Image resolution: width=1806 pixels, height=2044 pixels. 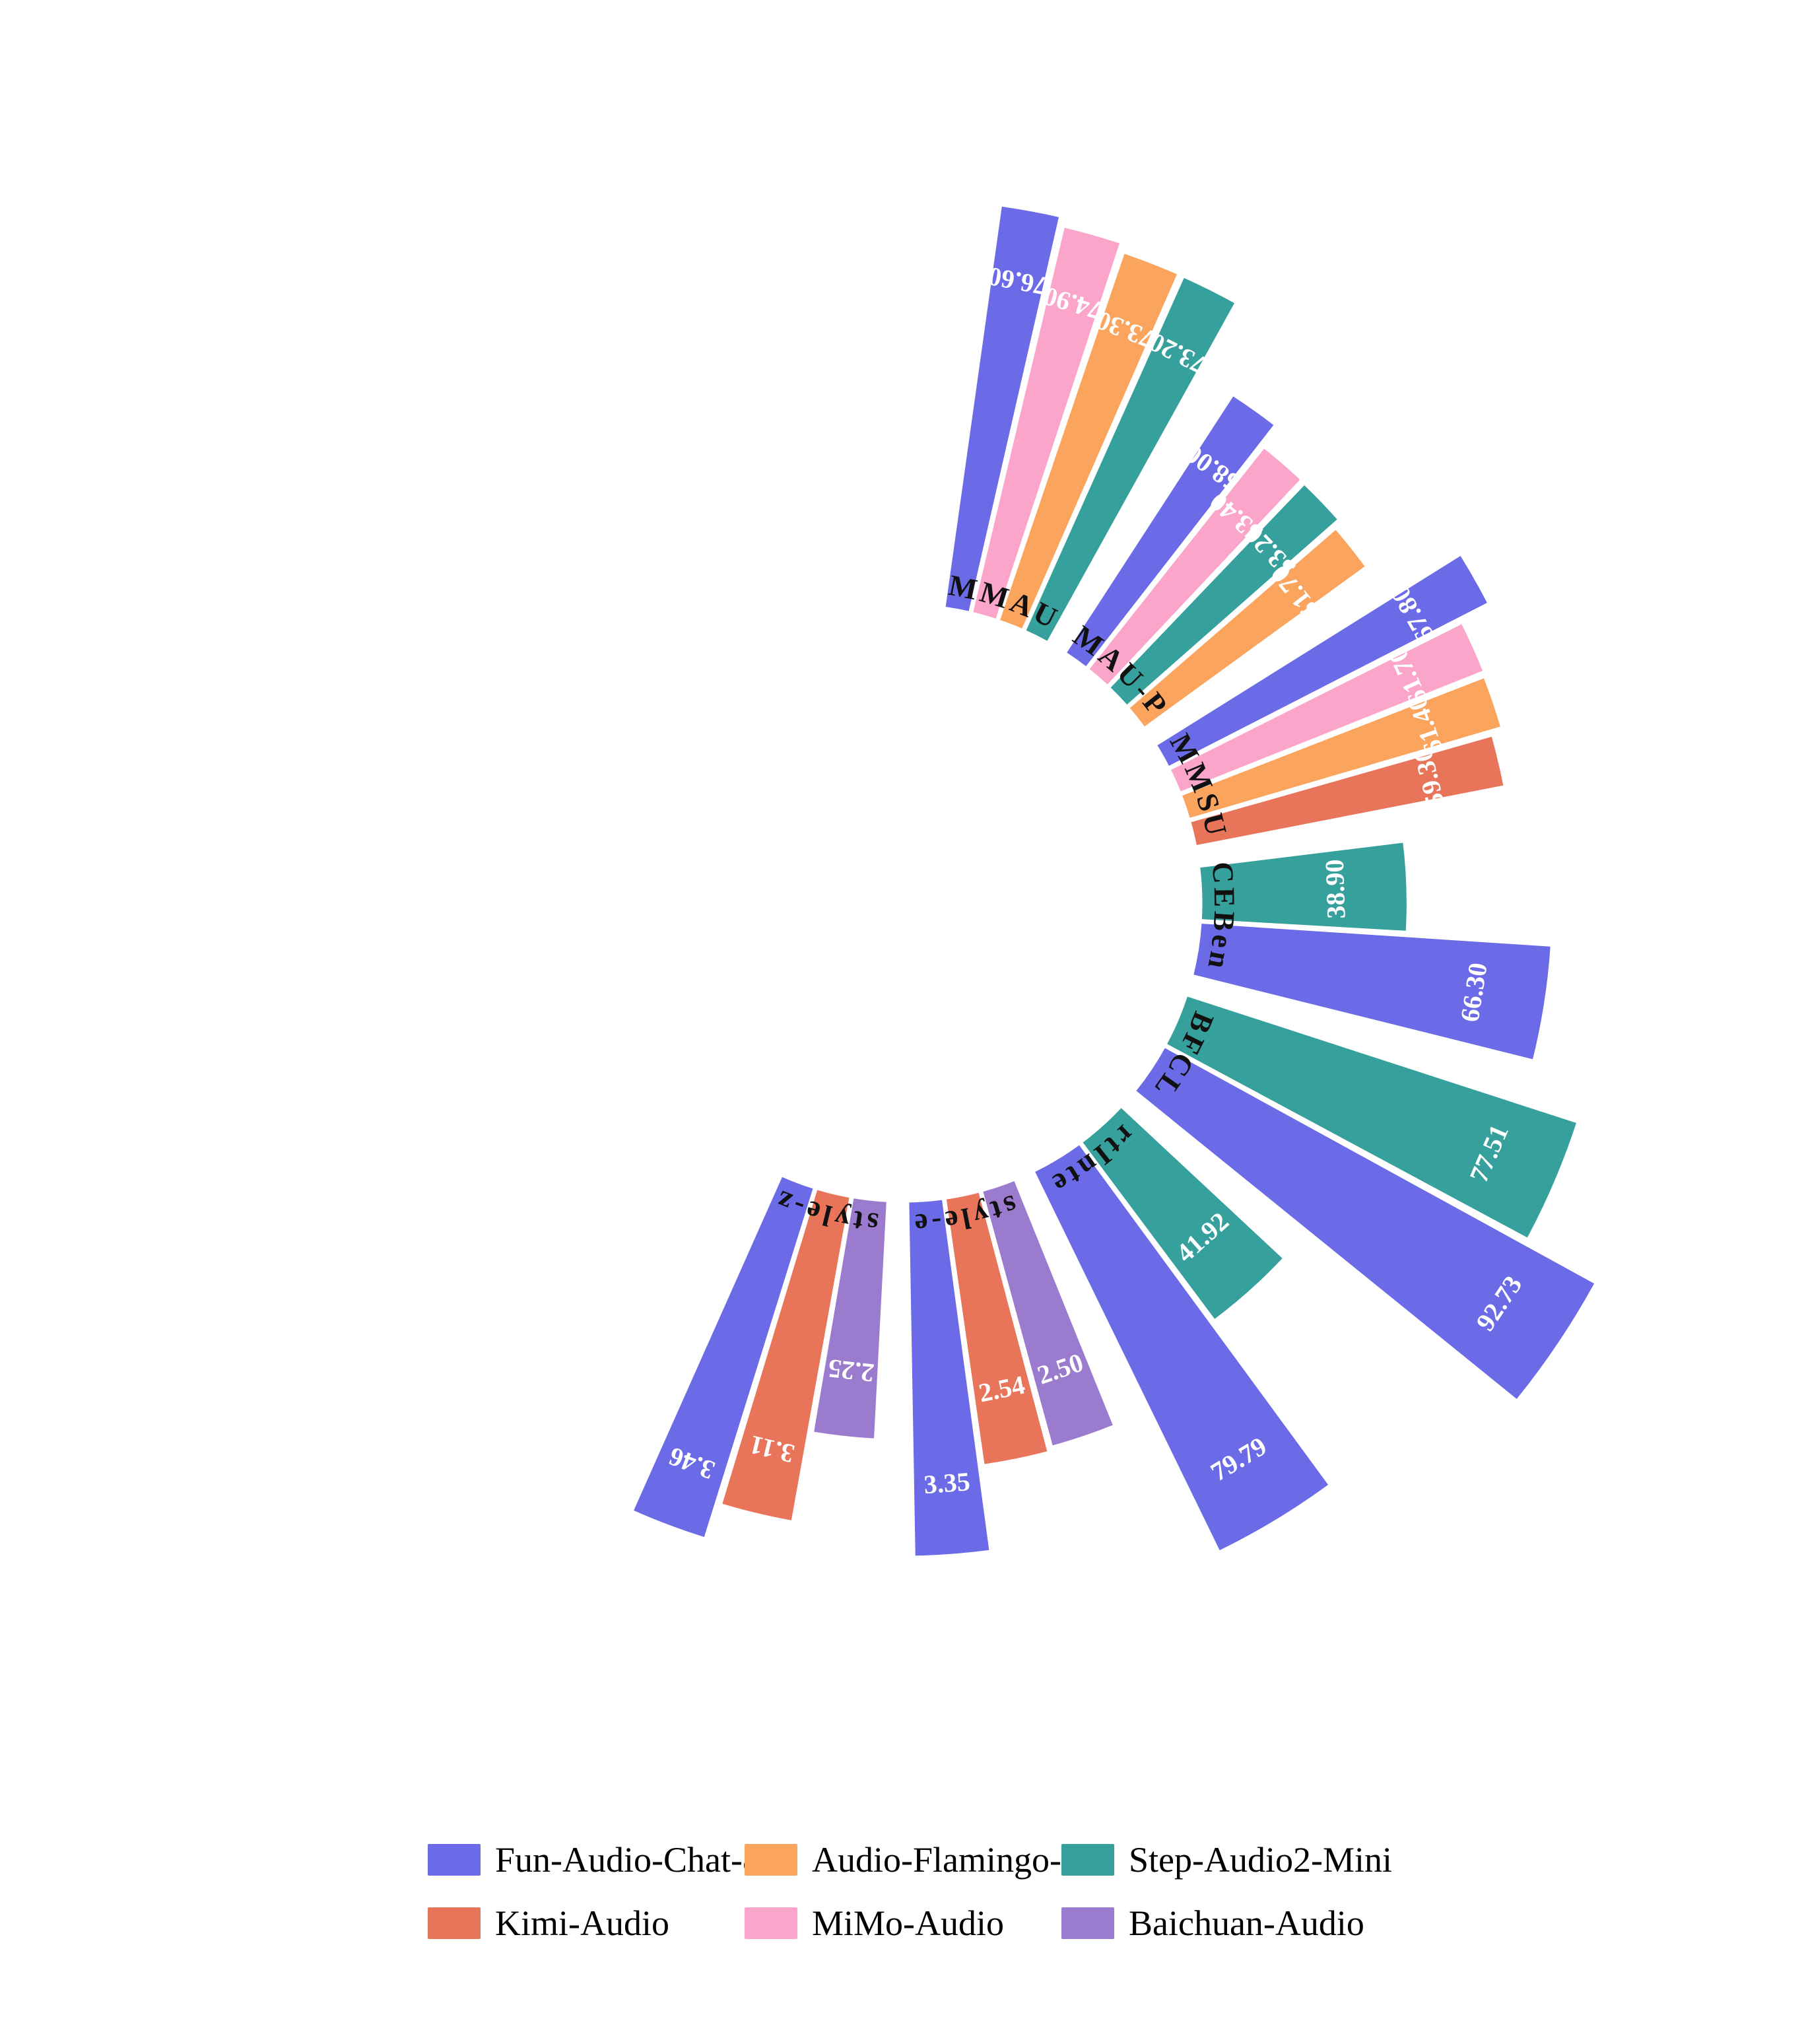 What do you see at coordinates (908, 1923) in the screenshot?
I see `legend-label: MiMo-Audio` at bounding box center [908, 1923].